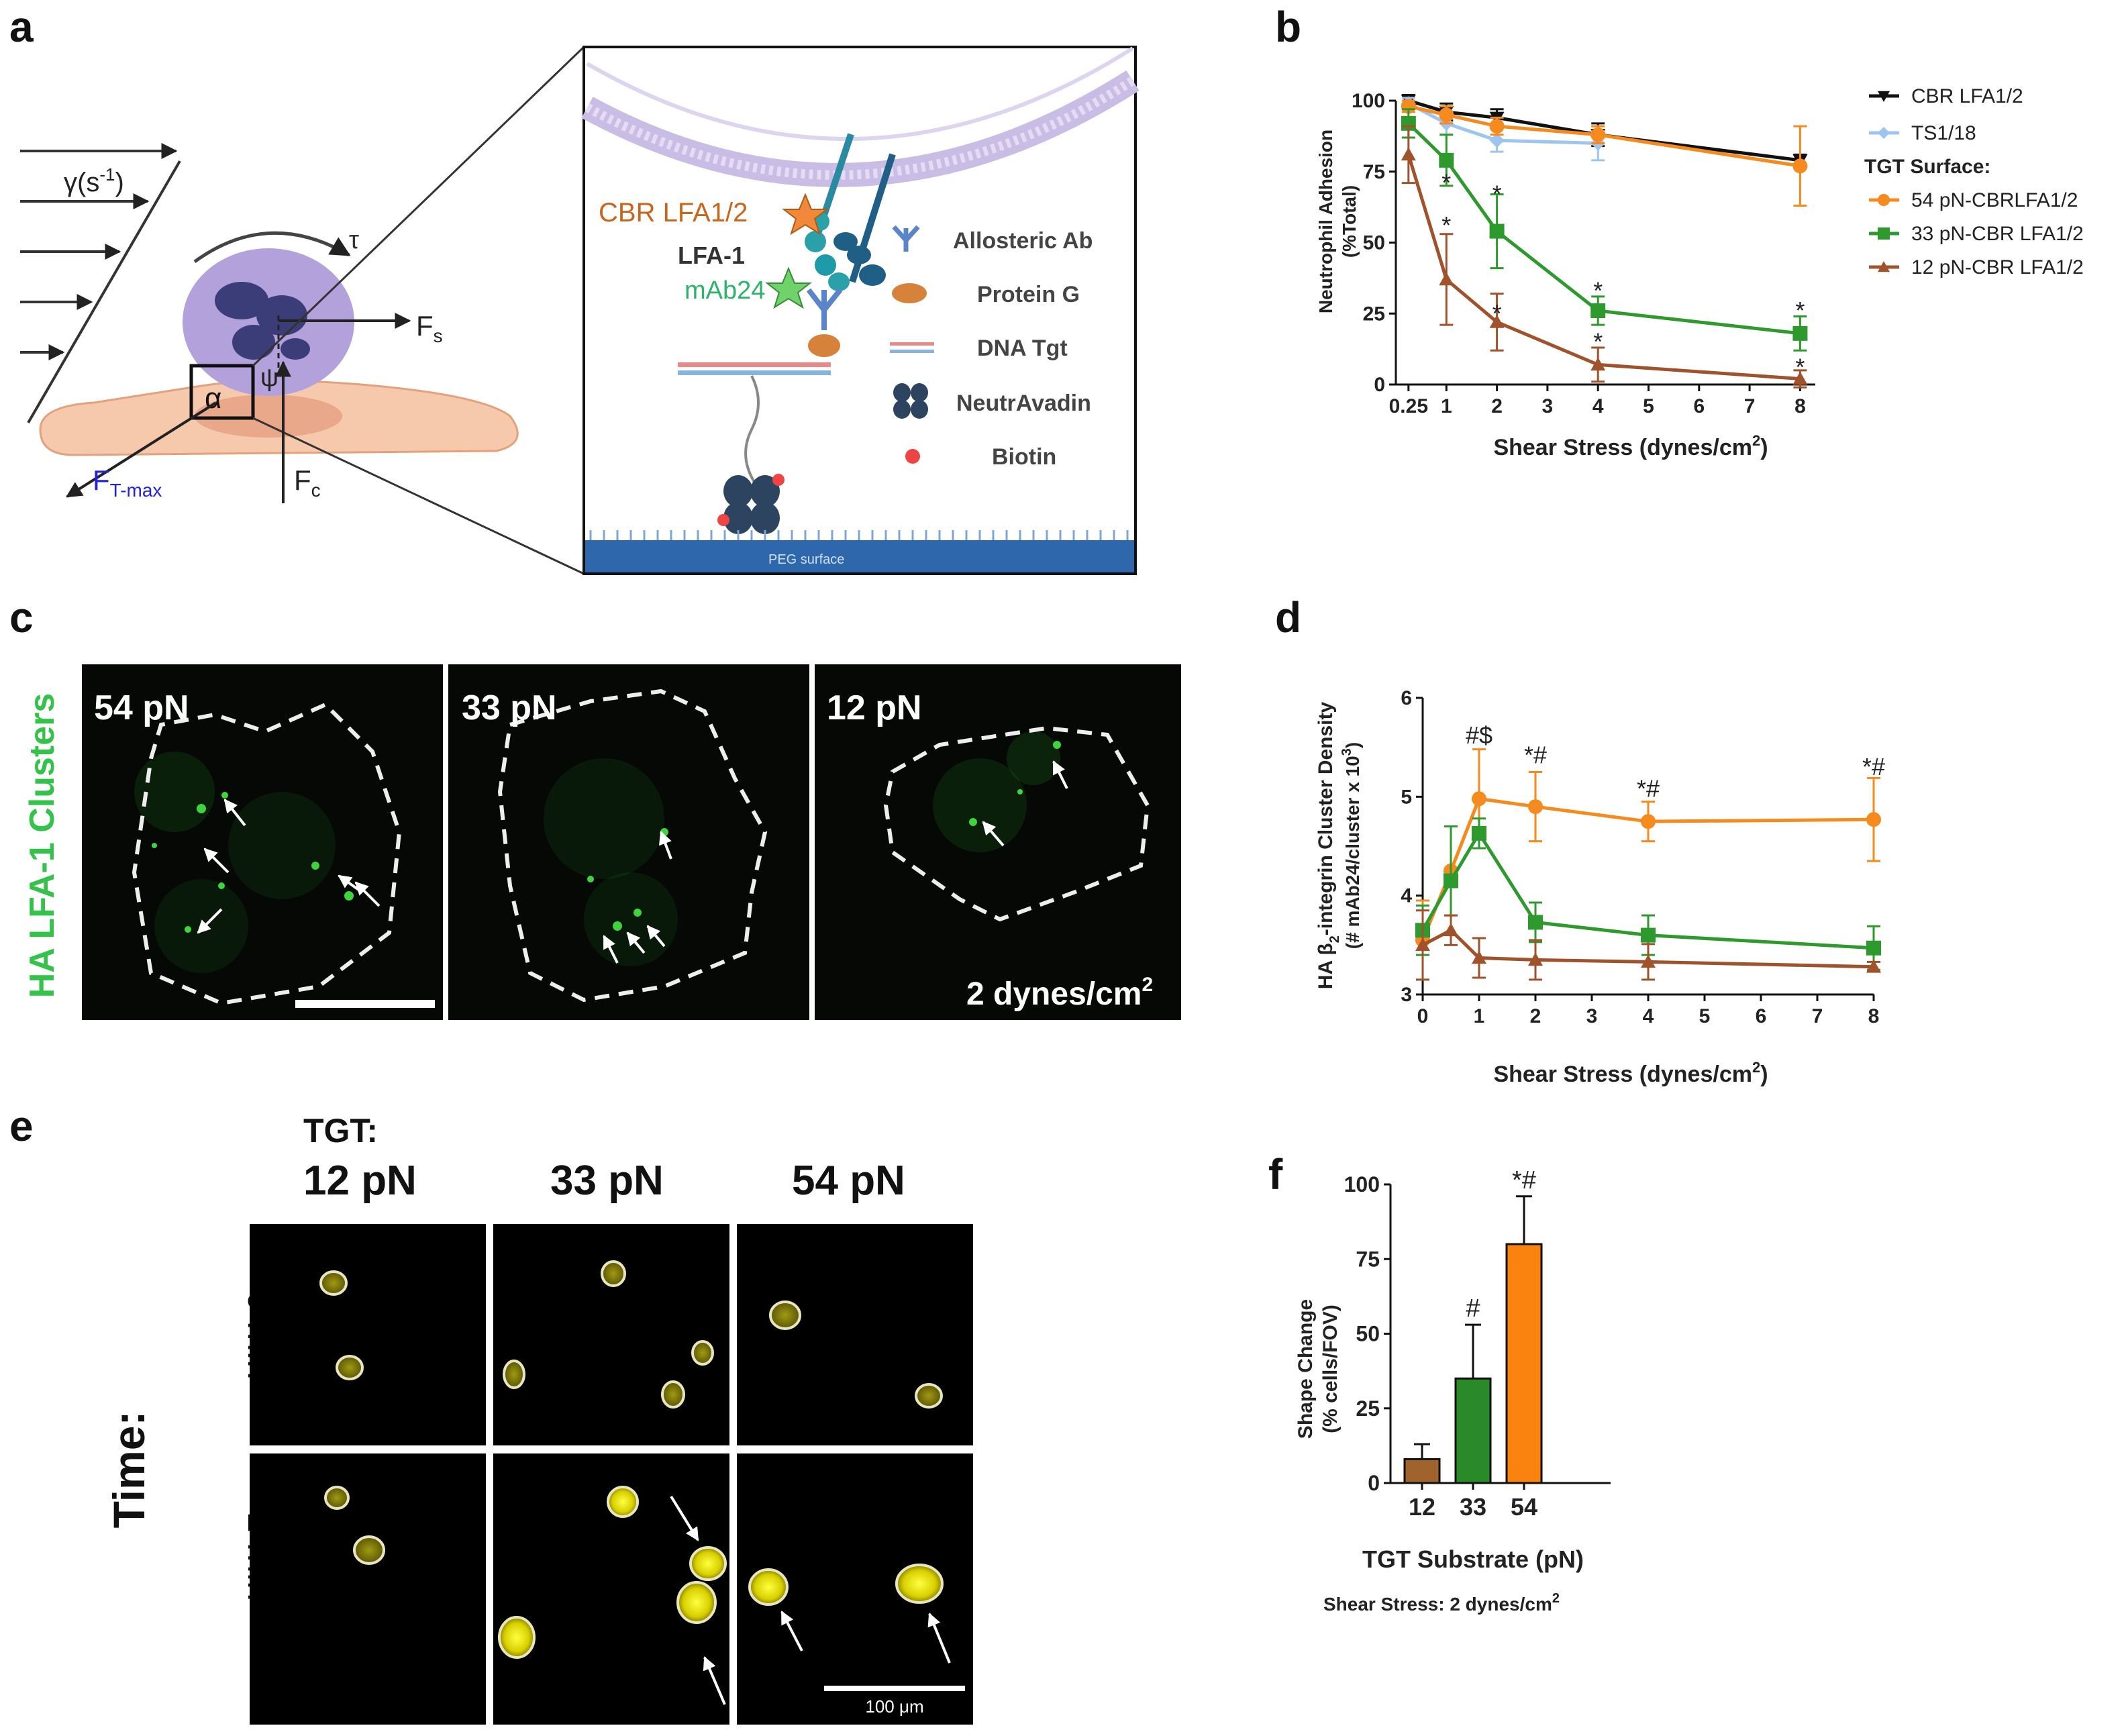  Describe the element at coordinates (906, 238) in the screenshot. I see `legend-ab-icon` at that location.